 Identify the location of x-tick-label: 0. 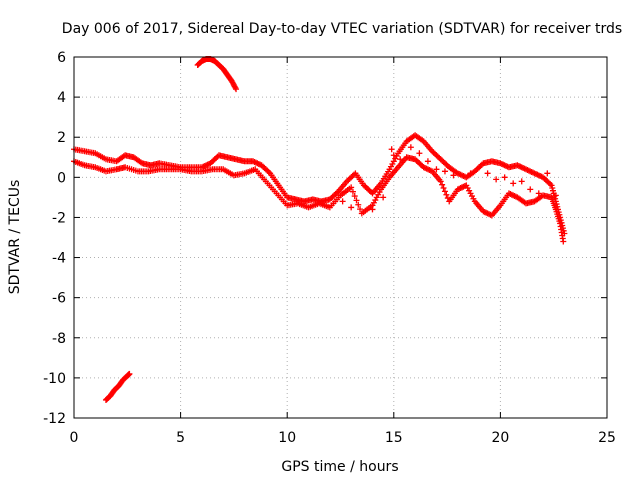
(74, 438).